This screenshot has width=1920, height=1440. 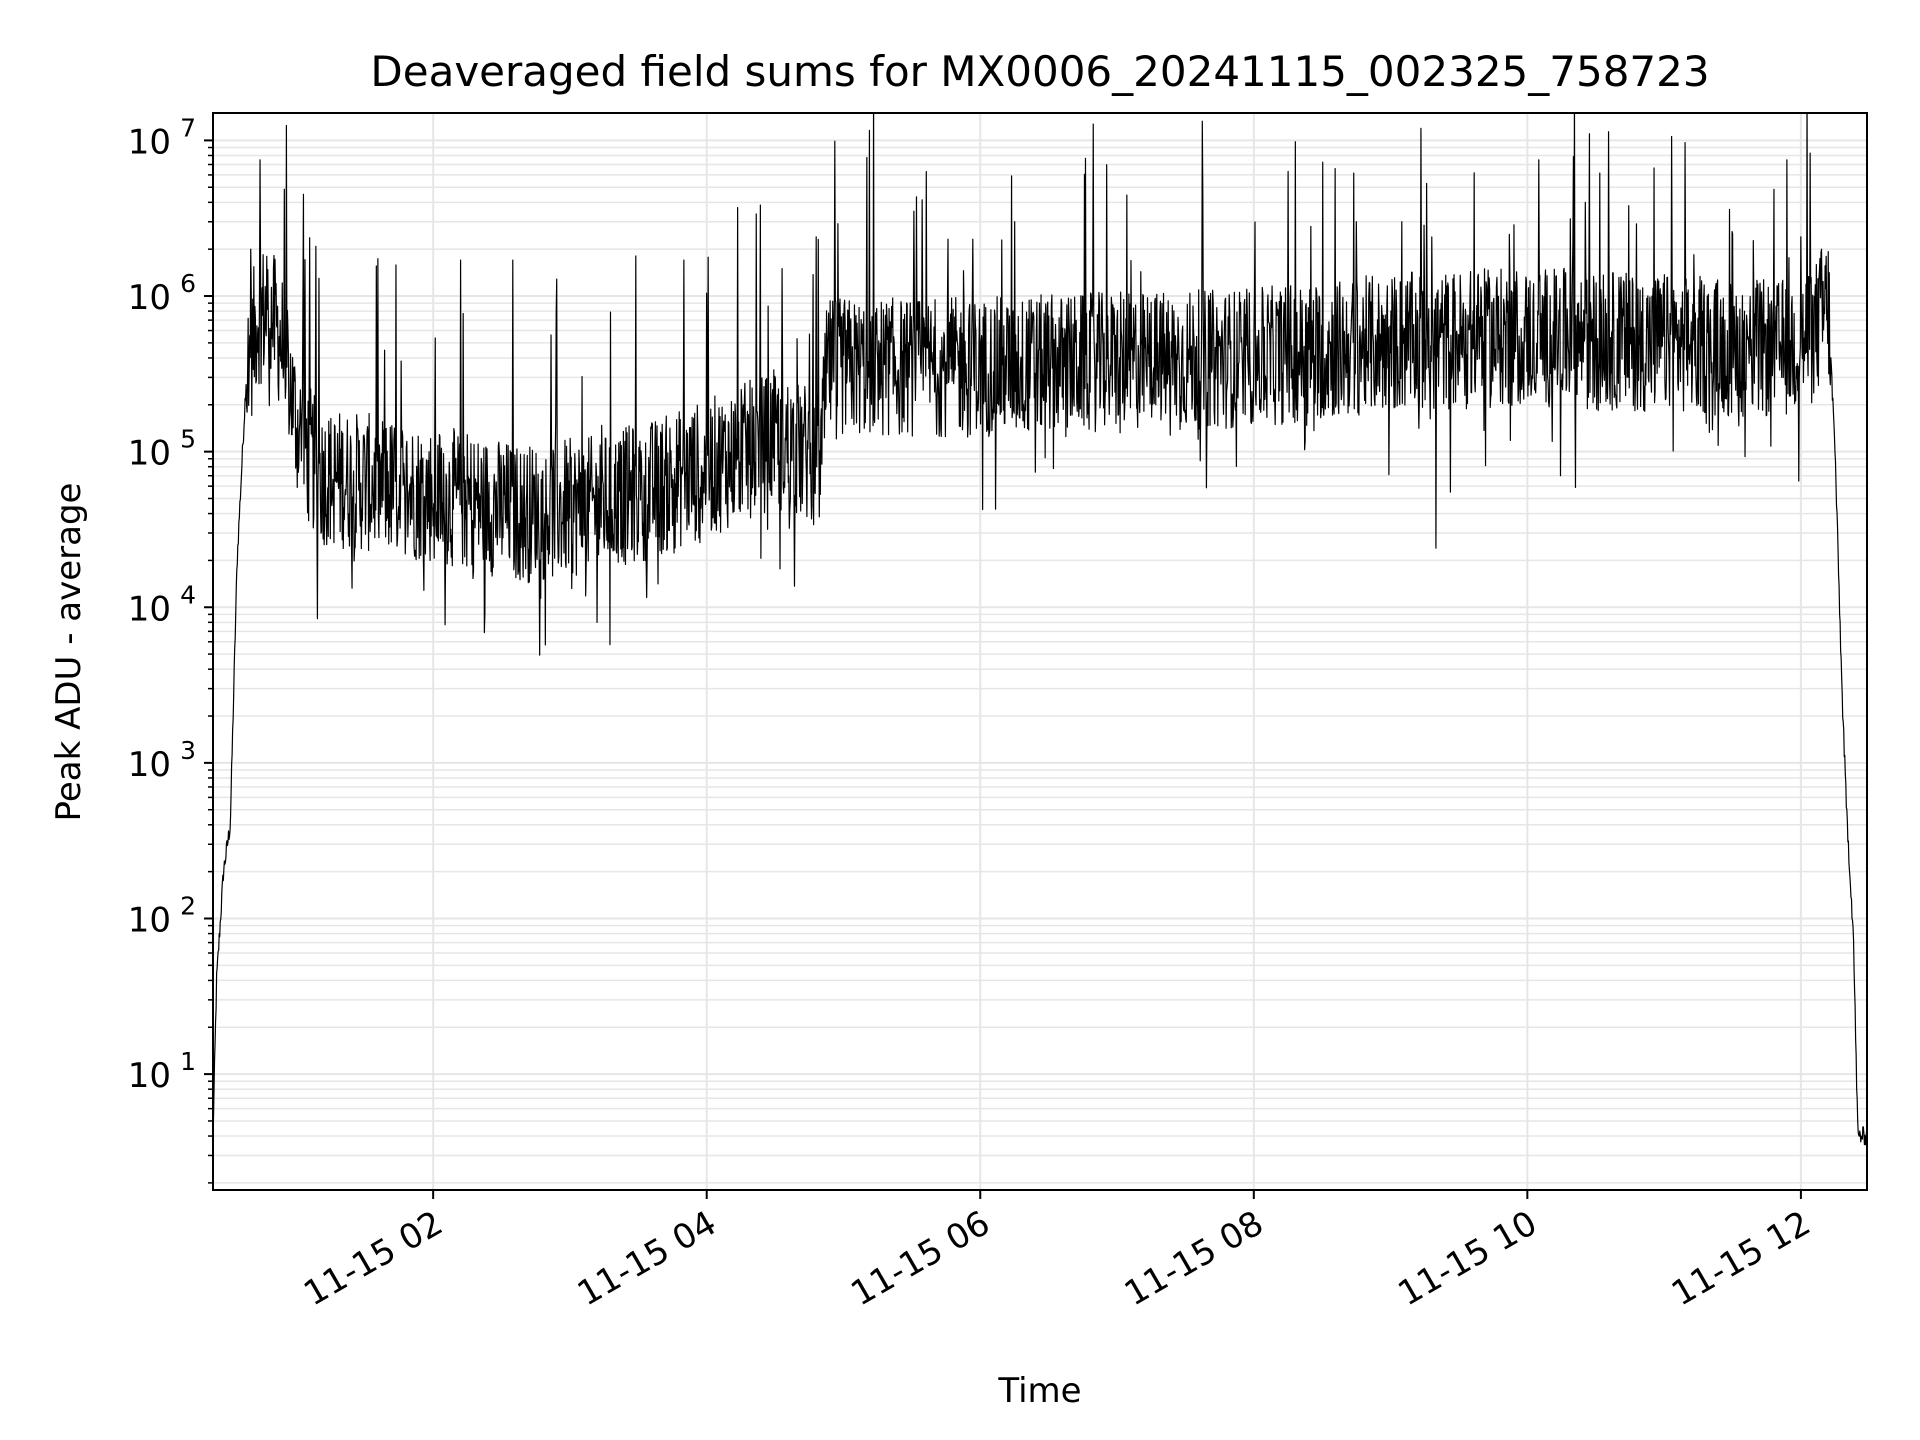 What do you see at coordinates (1039, 1391) in the screenshot?
I see `x-axis-title: Time` at bounding box center [1039, 1391].